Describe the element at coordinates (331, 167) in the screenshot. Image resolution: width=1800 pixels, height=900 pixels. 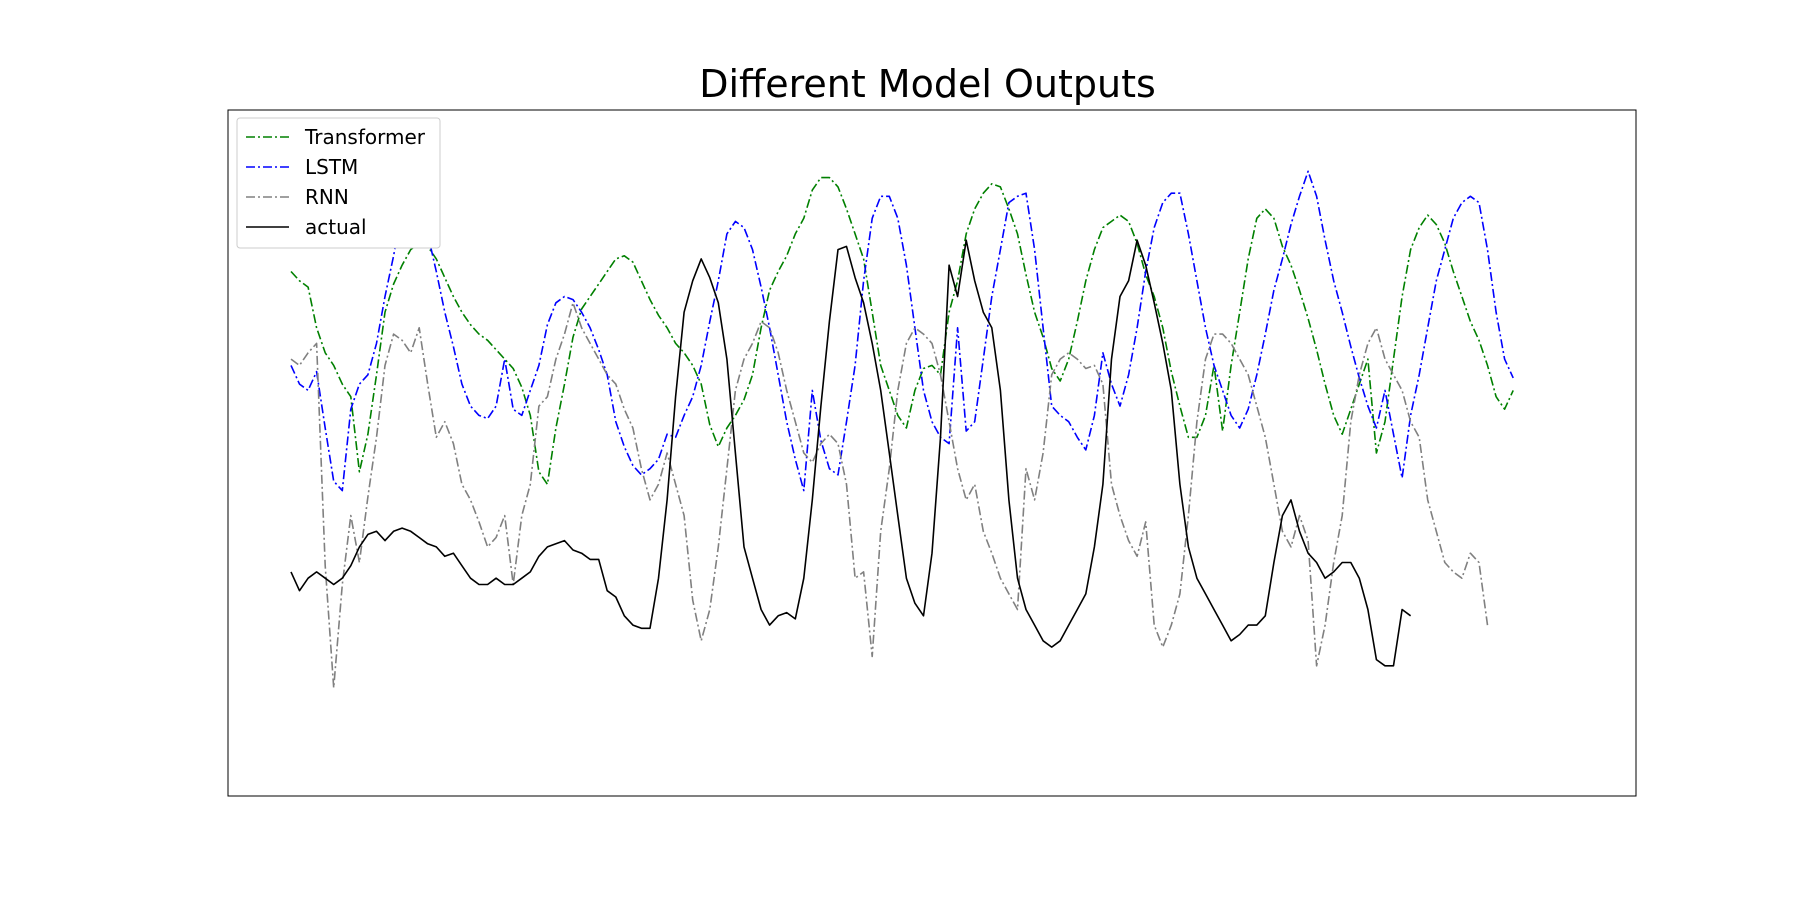
I see `legend-label-lstm: LSTM` at that location.